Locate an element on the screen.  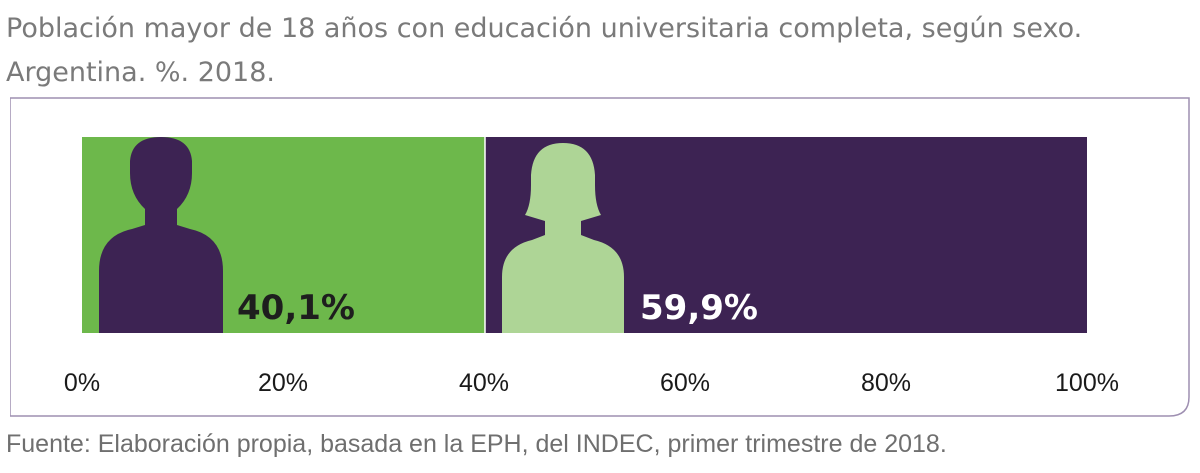
female-silhouette-icon is located at coordinates (563, 238).